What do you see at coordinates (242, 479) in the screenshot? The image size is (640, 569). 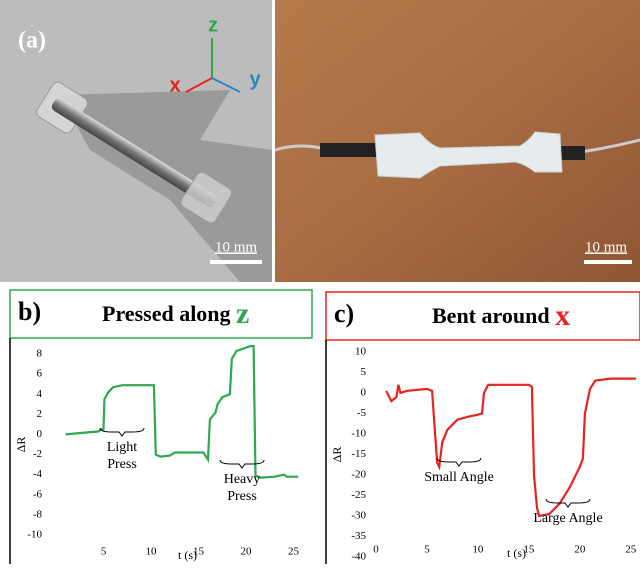 I see `annotation: Heavy` at bounding box center [242, 479].